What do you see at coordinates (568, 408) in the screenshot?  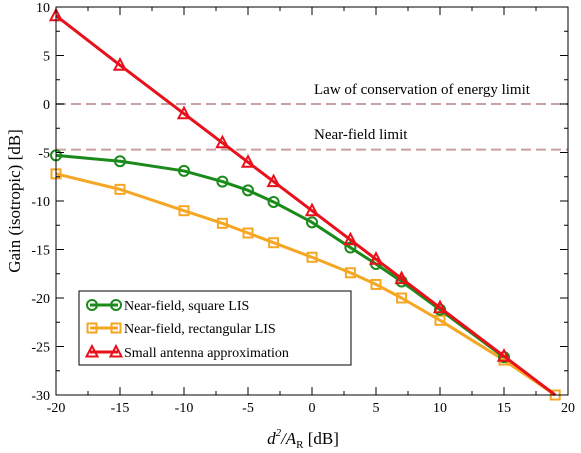 I see `x-tick-label: 20` at bounding box center [568, 408].